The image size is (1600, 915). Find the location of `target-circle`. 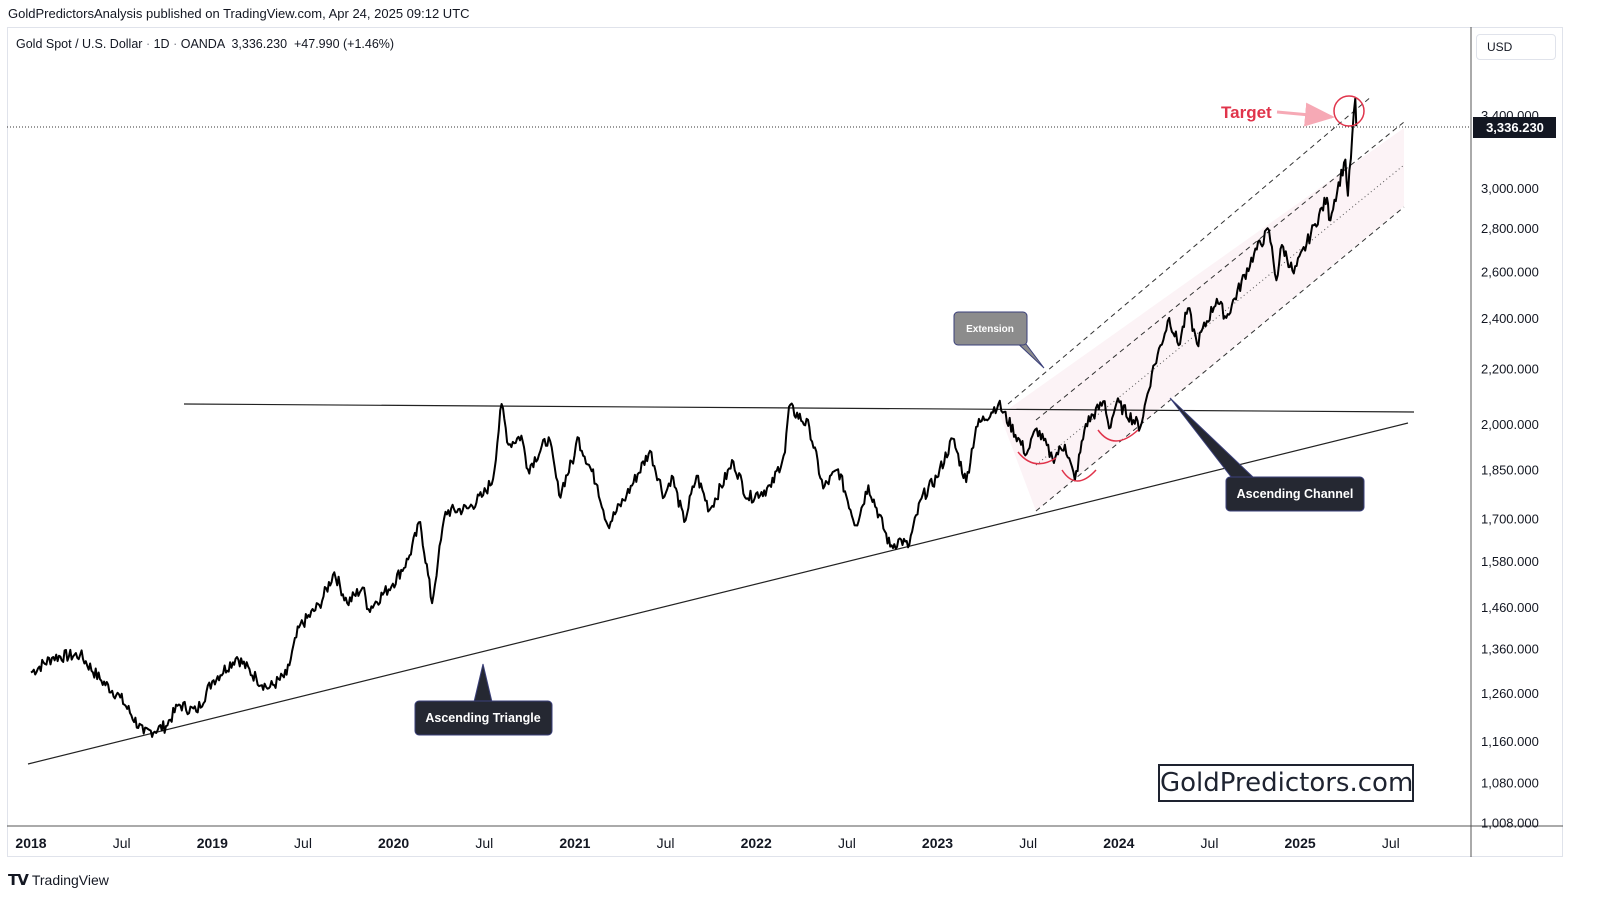

target-circle is located at coordinates (1349, 111).